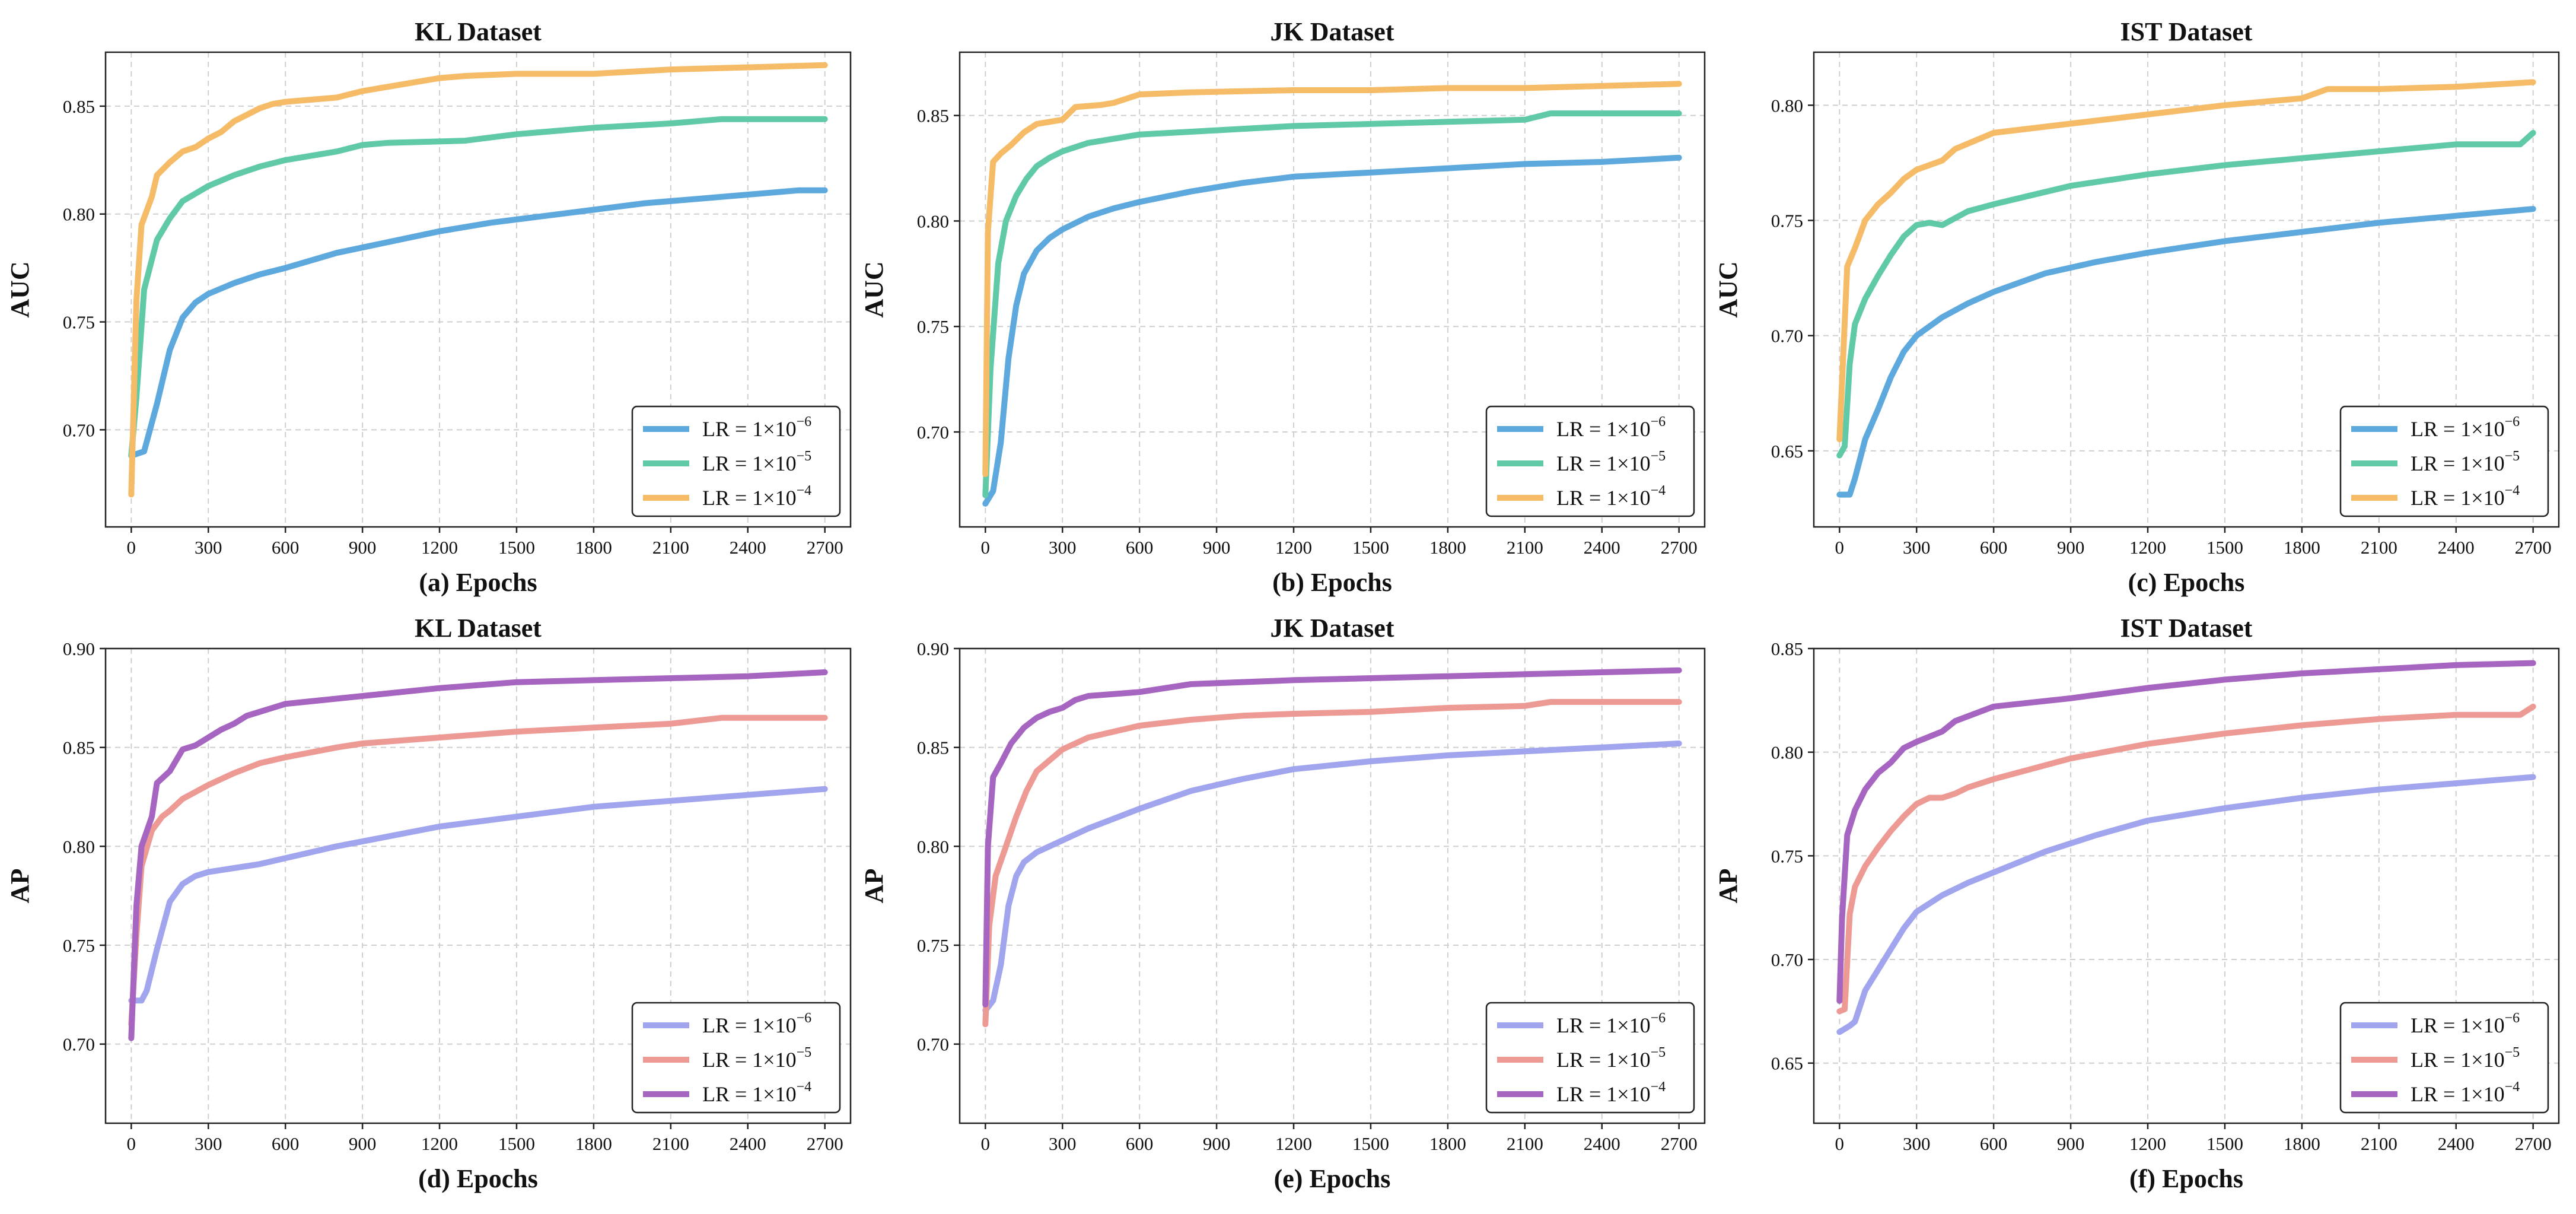 The image size is (2576, 1214). I want to click on x-axis-label: (b) Epochs, so click(1332, 582).